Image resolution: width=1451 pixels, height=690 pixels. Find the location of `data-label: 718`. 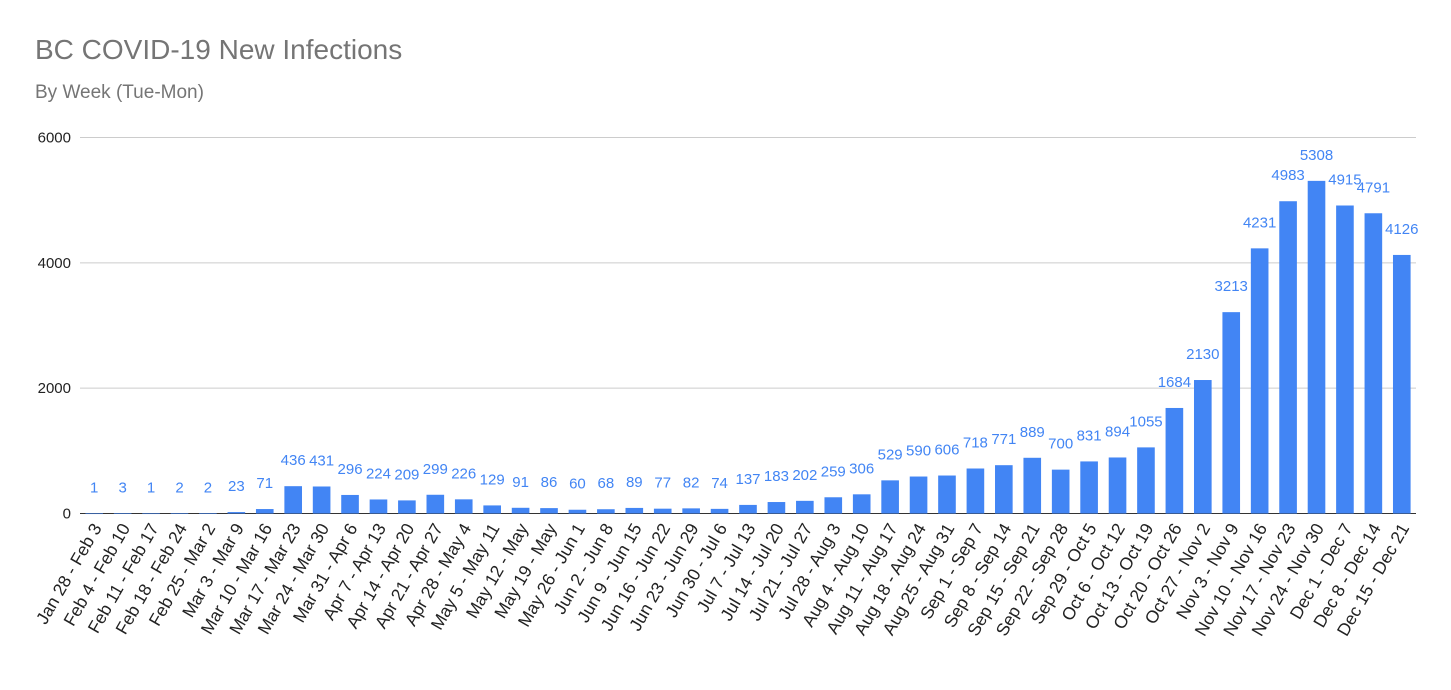

data-label: 718 is located at coordinates (975, 443).